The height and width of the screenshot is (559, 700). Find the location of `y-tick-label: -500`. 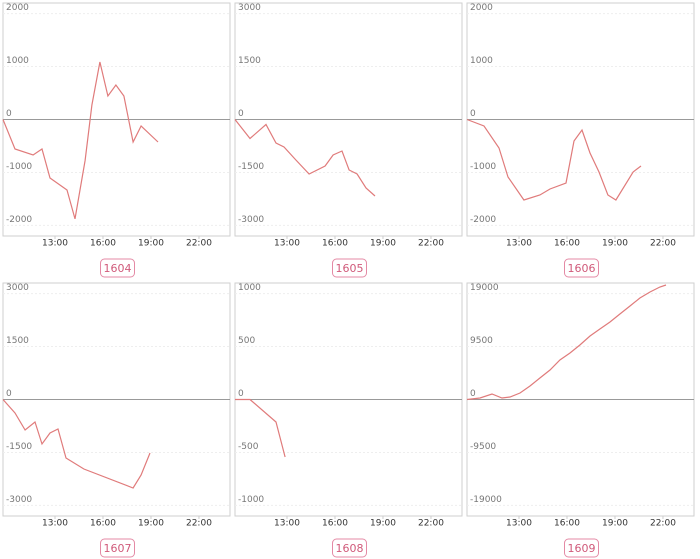

y-tick-label: -500 is located at coordinates (248, 447).